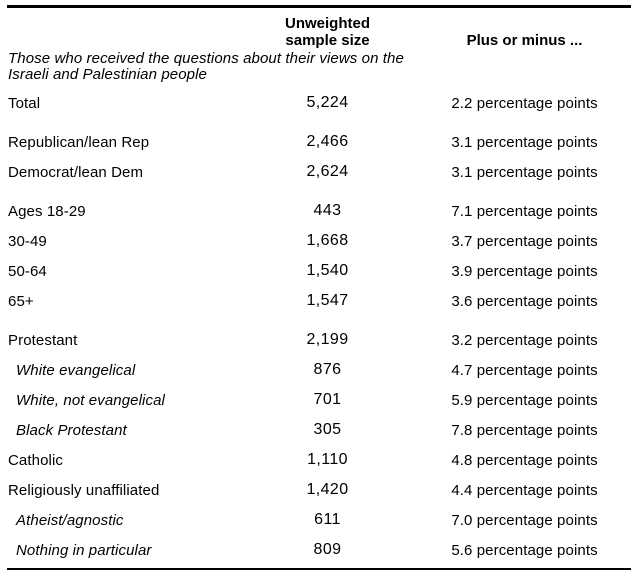 The width and height of the screenshot is (639, 585). I want to click on row-sample-size: 1,420, so click(327, 489).